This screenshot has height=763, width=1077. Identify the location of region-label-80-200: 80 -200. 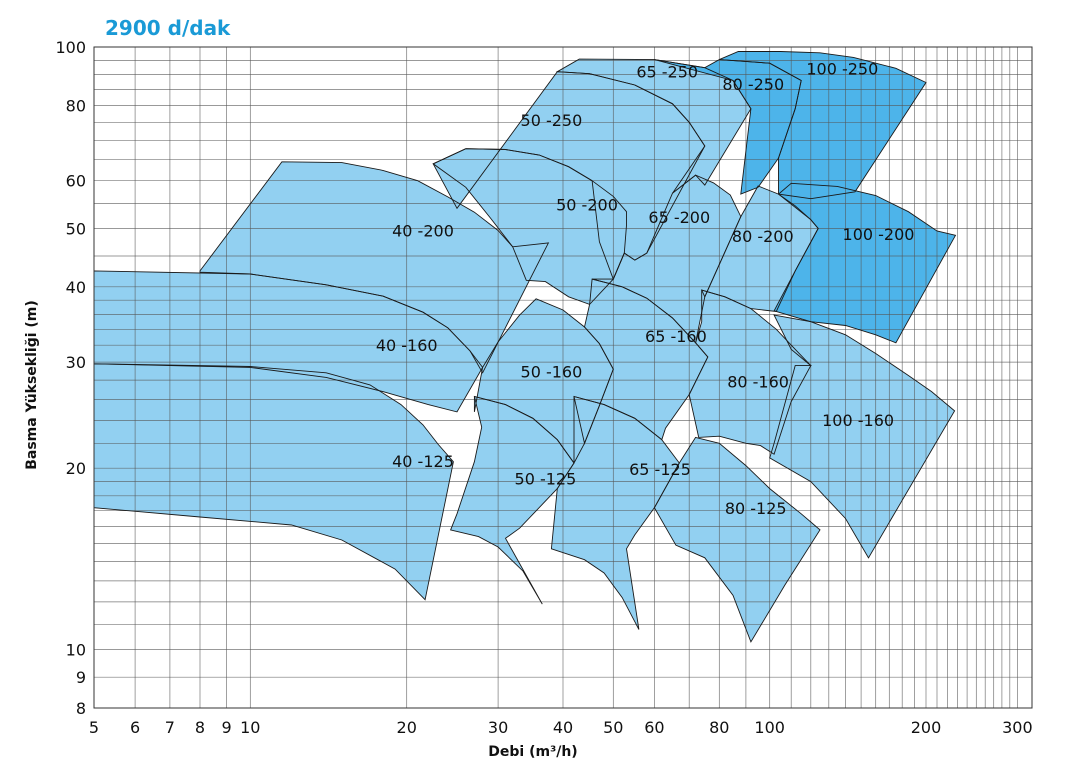
(763, 236).